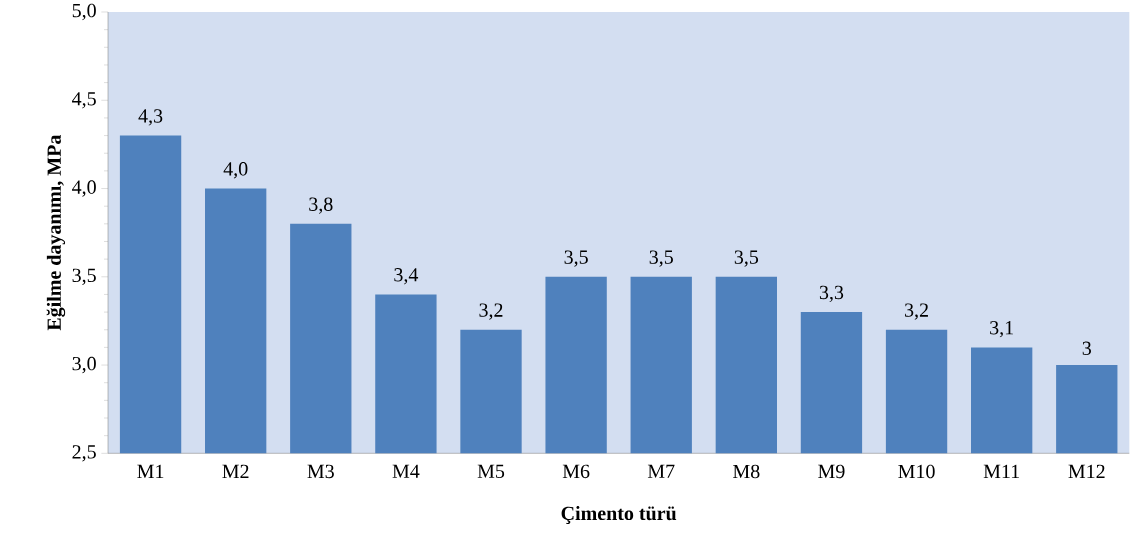 The width and height of the screenshot is (1138, 556). What do you see at coordinates (661, 471) in the screenshot?
I see `x-tick-label: M7` at bounding box center [661, 471].